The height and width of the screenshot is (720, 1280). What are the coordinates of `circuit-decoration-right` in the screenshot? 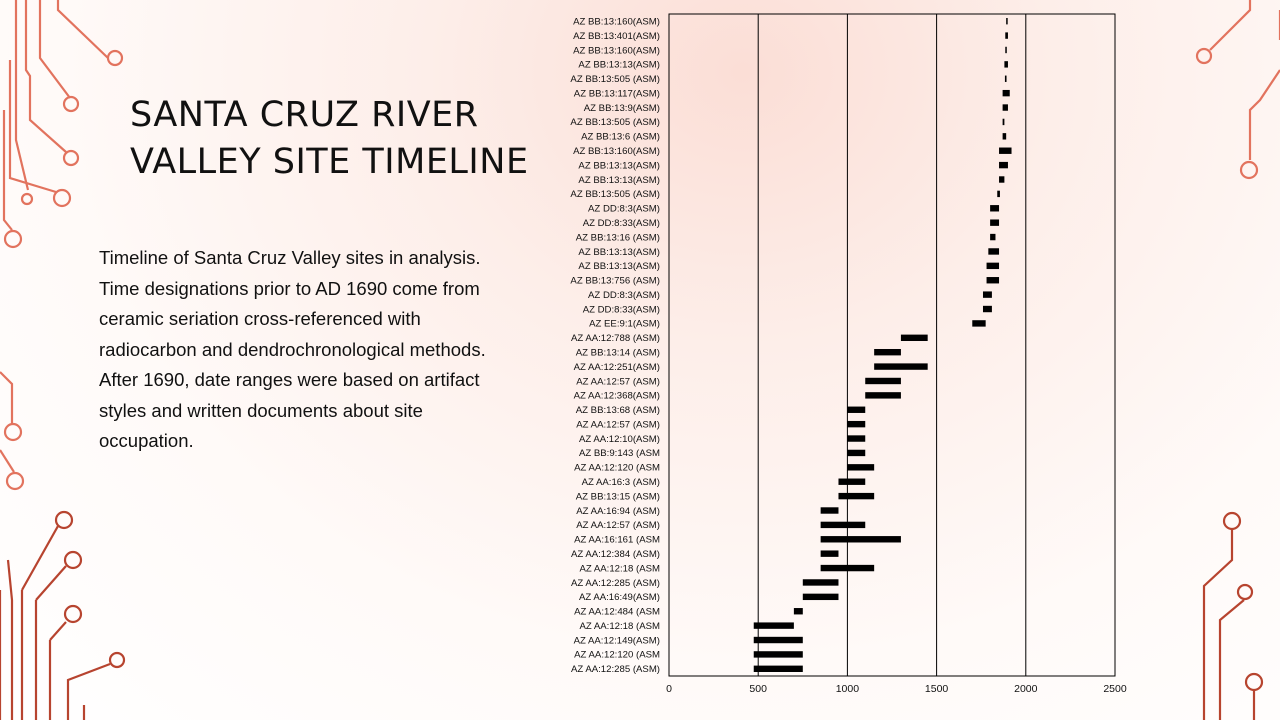 It's located at (1237, 360).